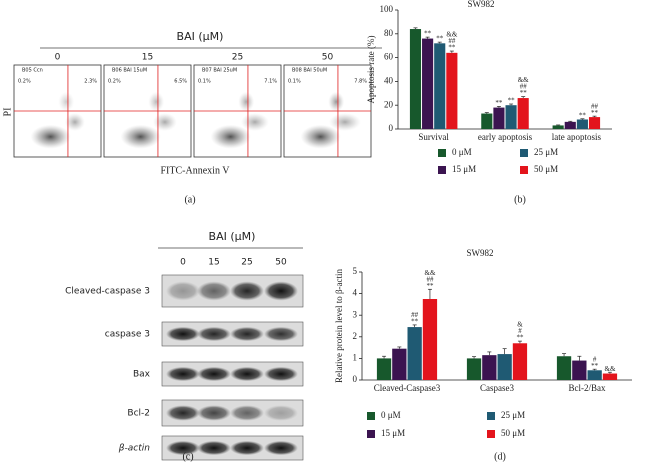 This screenshot has height=464, width=646. Describe the element at coordinates (355, 314) in the screenshot. I see `y-tick-label: 3` at that location.